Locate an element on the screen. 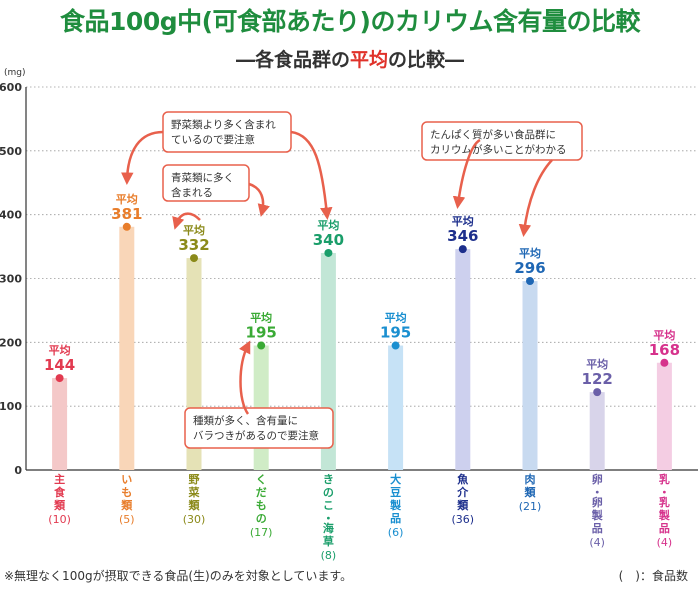 This screenshot has height=590, width=700. category-char: 草 is located at coordinates (328, 541).